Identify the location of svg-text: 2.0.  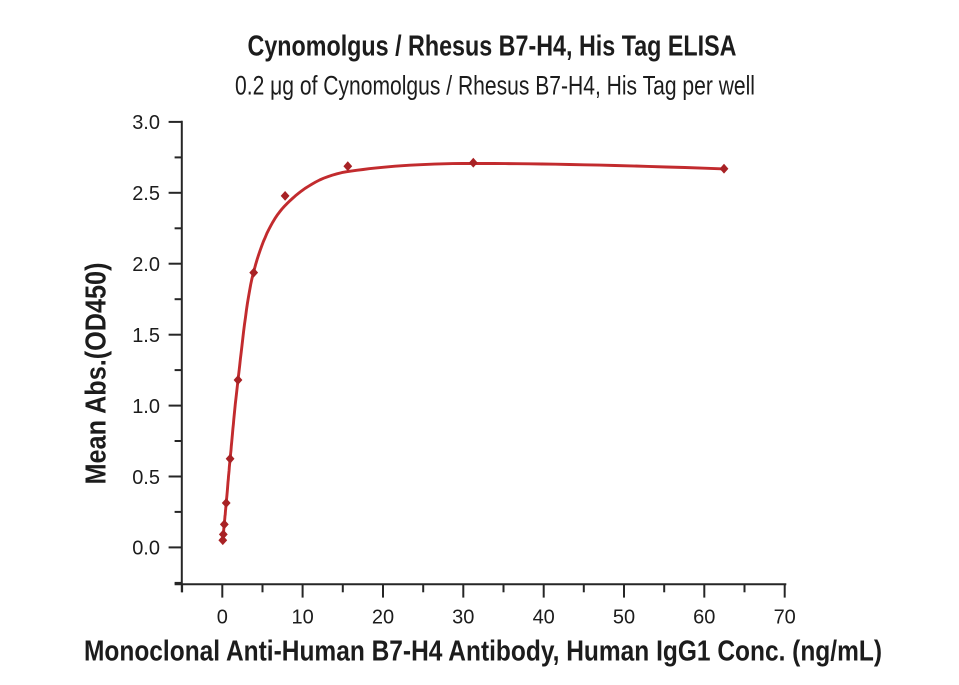
(146, 265).